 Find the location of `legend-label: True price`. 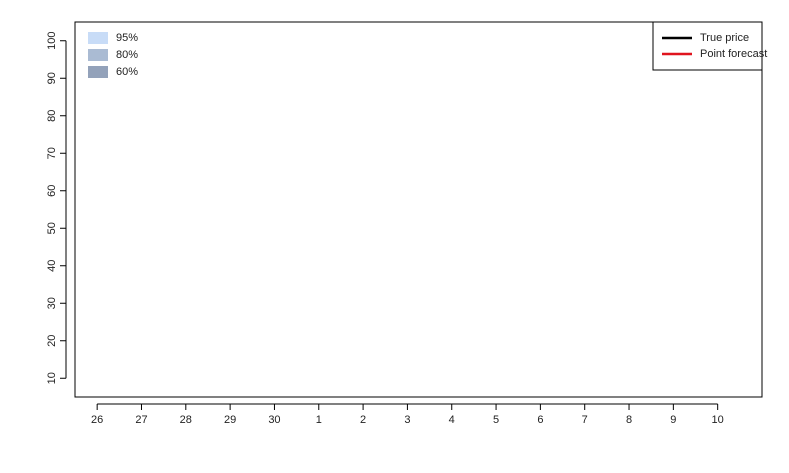

legend-label: True price is located at coordinates (724, 38).